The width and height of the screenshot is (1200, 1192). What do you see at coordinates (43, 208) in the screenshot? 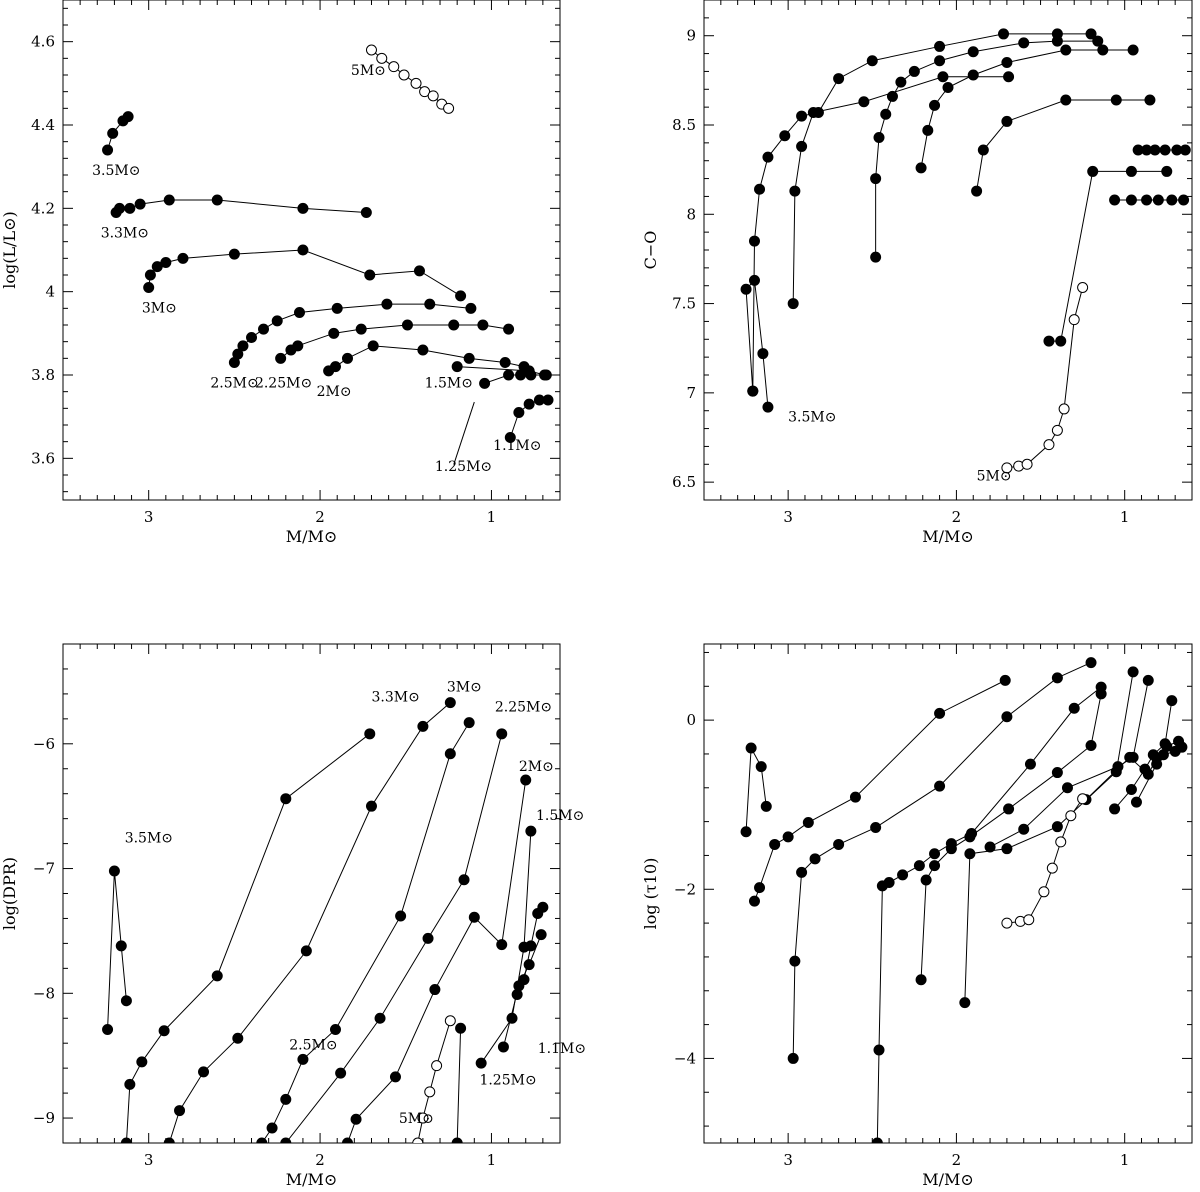
I see `y-tick-label: 4.2` at bounding box center [43, 208].